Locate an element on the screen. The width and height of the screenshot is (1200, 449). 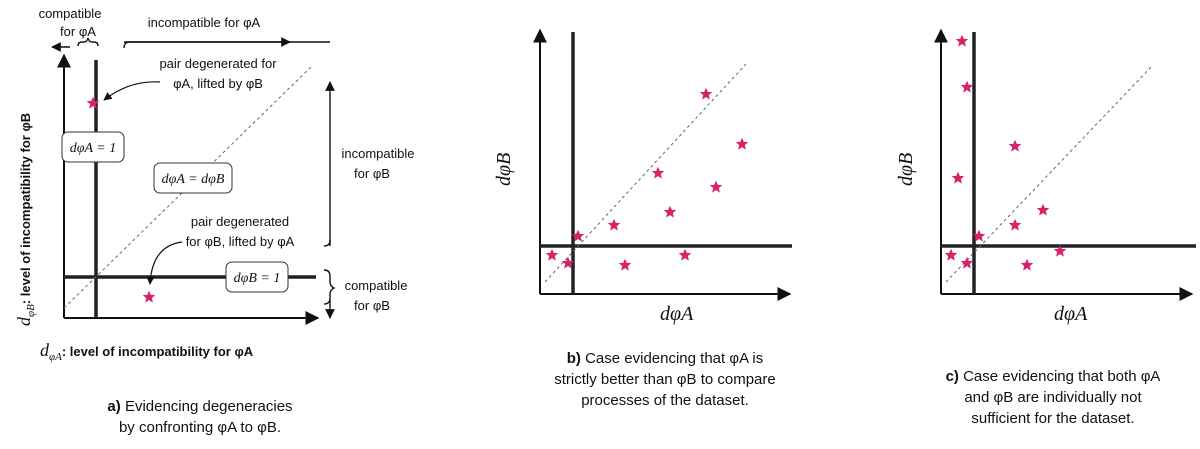
panel-a-caption-prefix: a) is located at coordinates (114, 406).